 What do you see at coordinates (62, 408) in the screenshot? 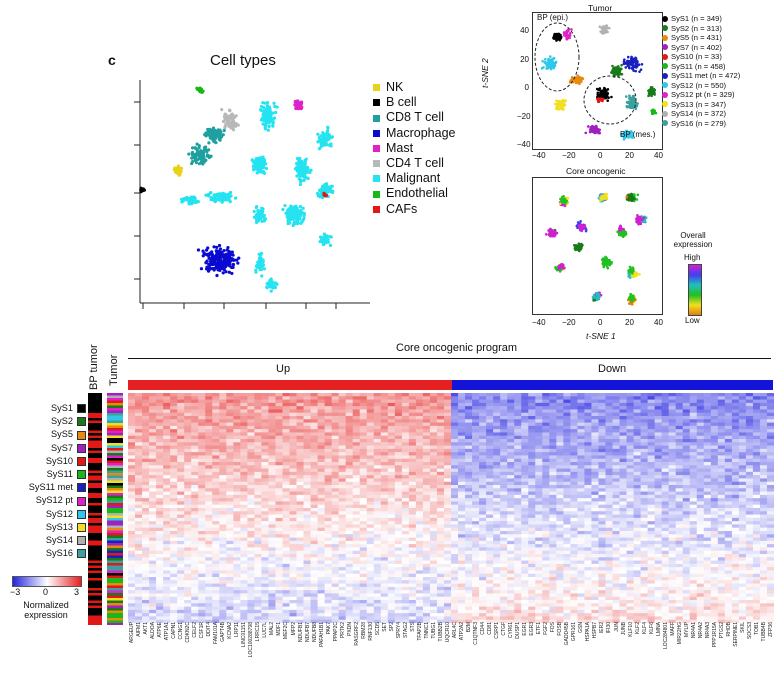
I see `row-label-text: SyS1` at bounding box center [62, 408].